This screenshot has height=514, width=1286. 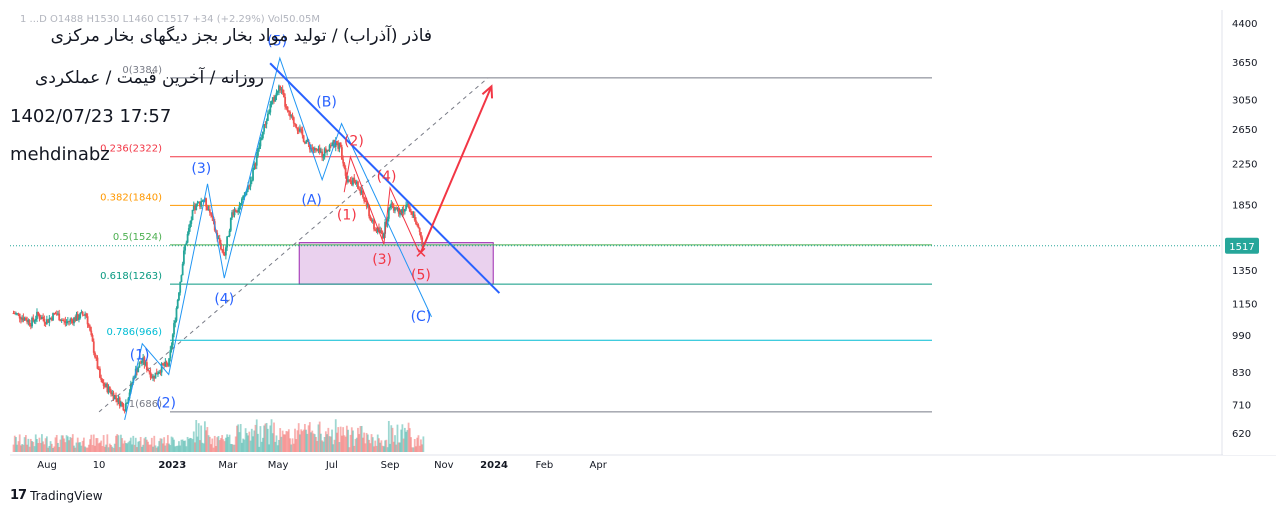 I want to click on support-zone, so click(x=396, y=263).